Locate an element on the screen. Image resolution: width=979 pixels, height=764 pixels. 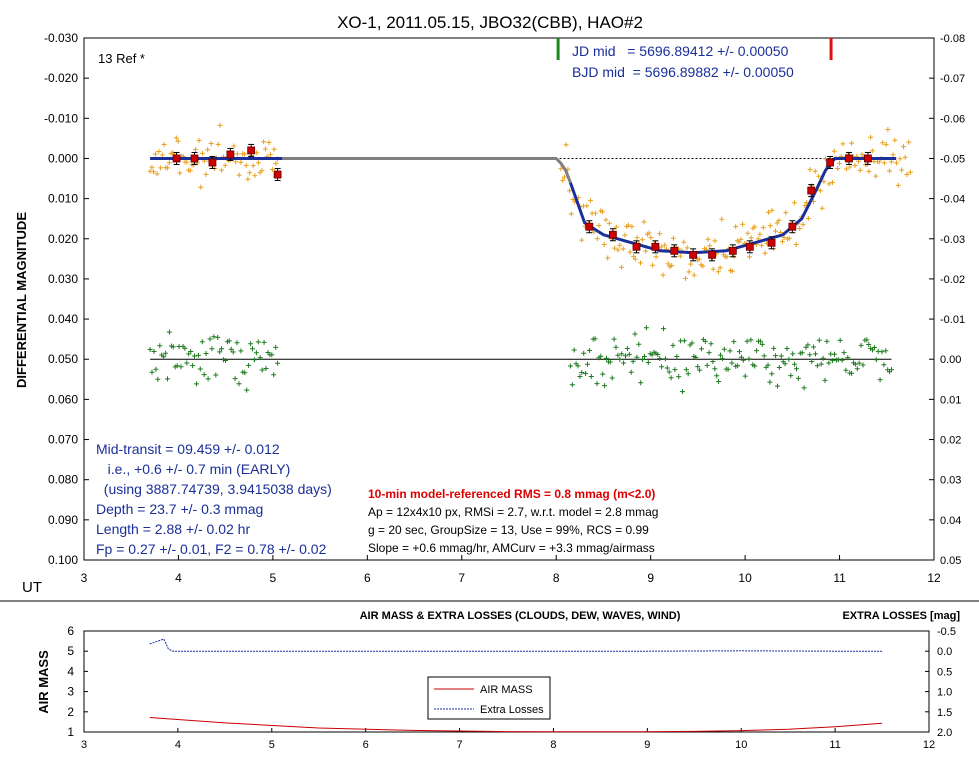
airmass-x-tick-label: 11 is located at coordinates (834, 745).